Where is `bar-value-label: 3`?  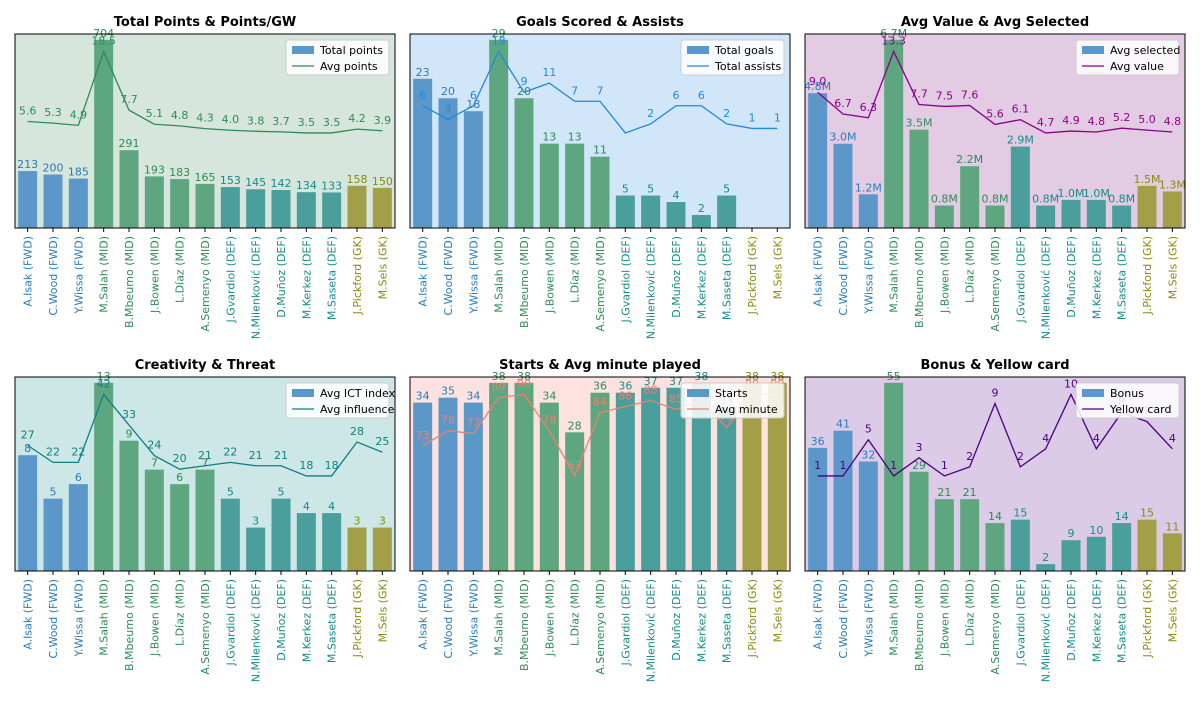 bar-value-label: 3 is located at coordinates (357, 521).